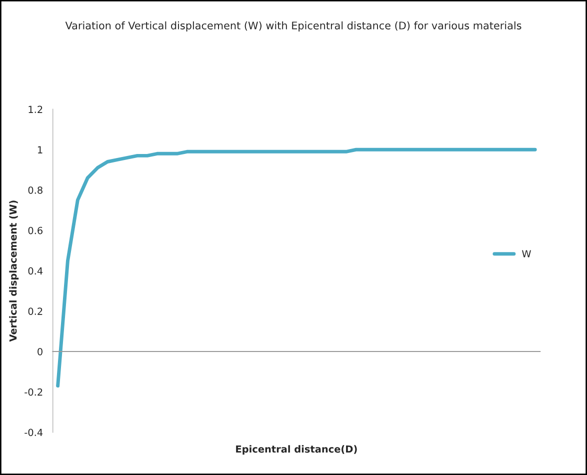  What do you see at coordinates (35, 271) in the screenshot?
I see `y-tick-label: 0.4` at bounding box center [35, 271].